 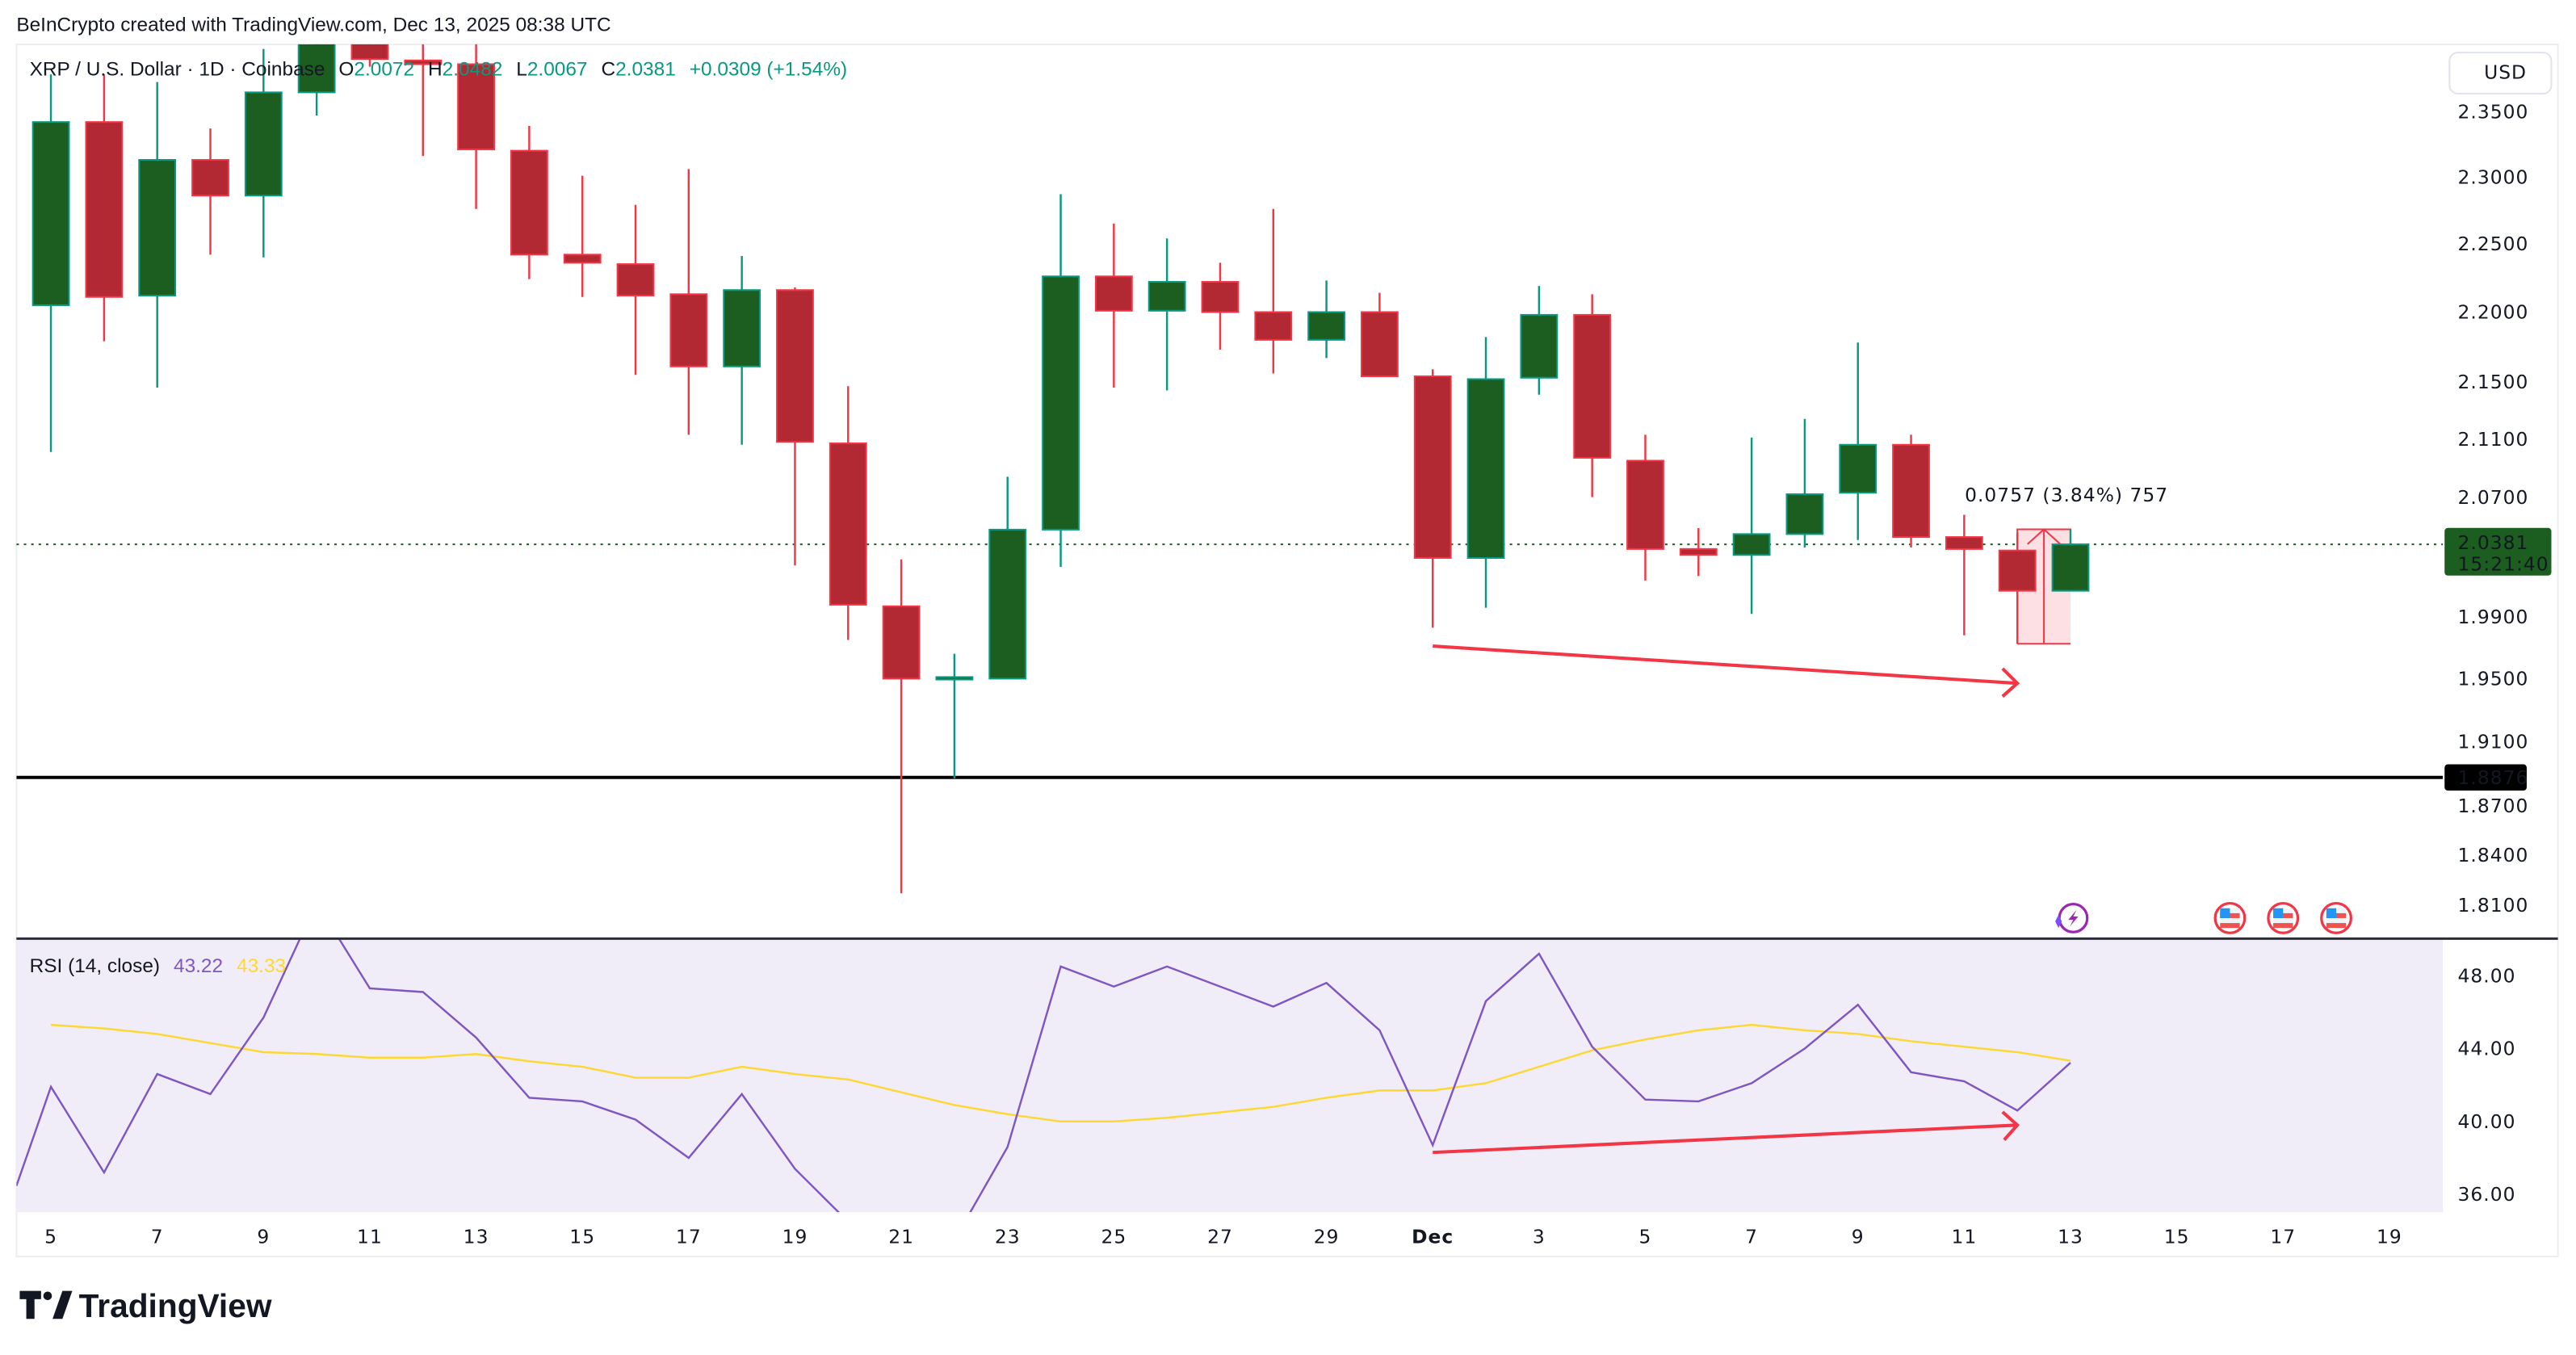 I want to click on time-tick-label: Dec, so click(x=1433, y=1237).